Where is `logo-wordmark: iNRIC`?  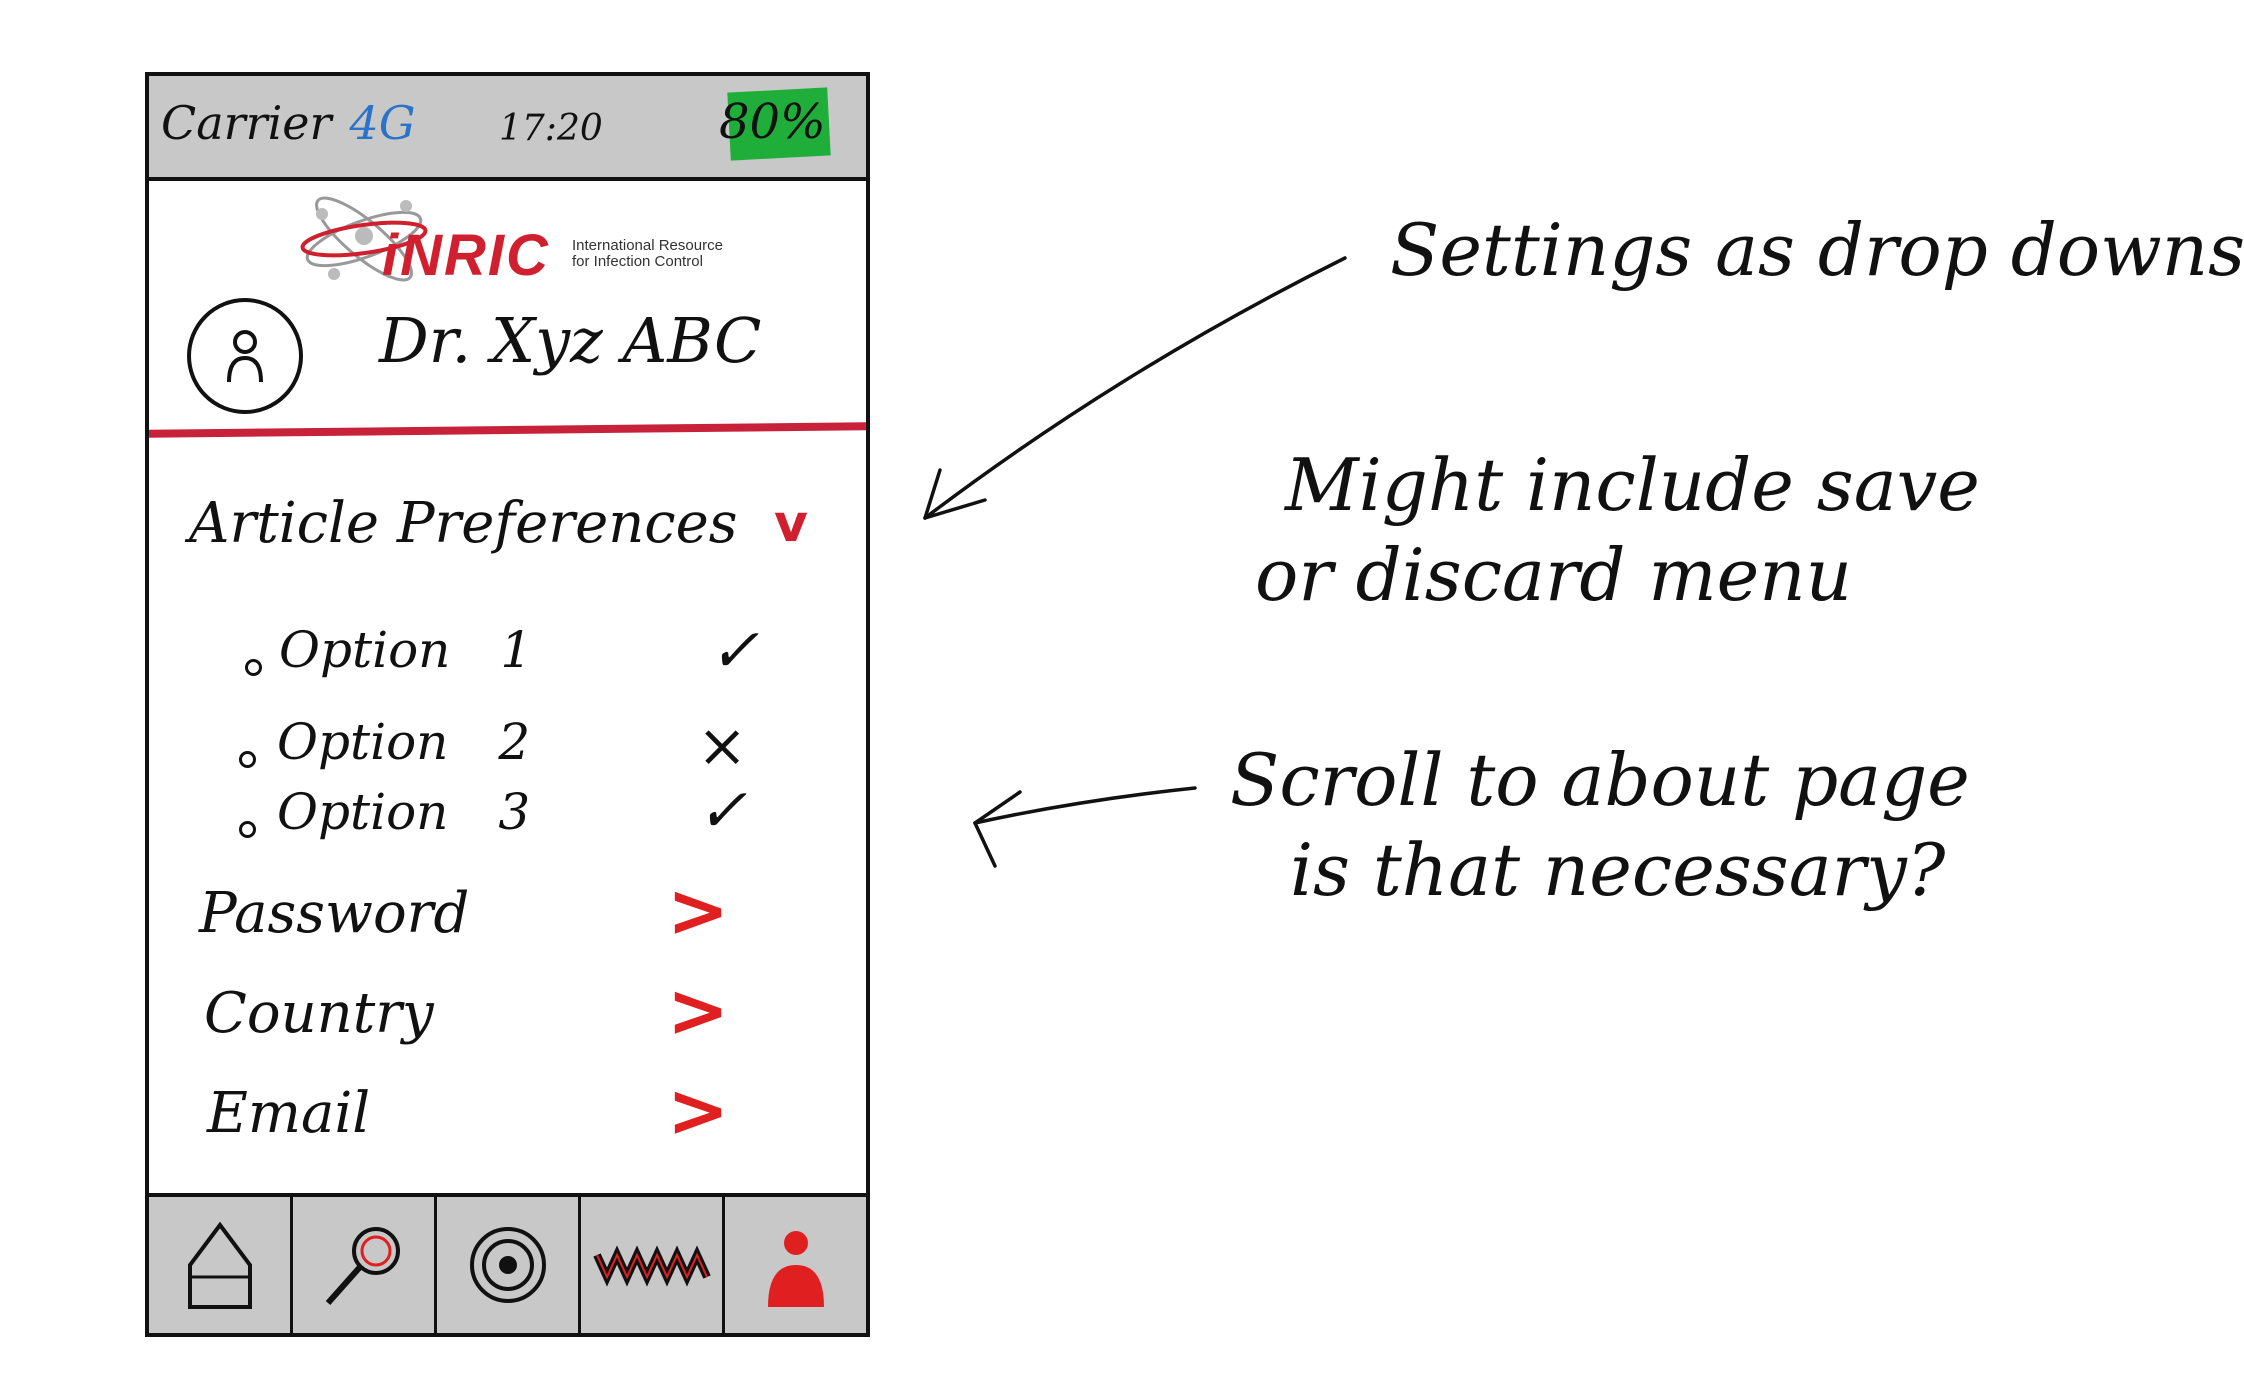 logo-wordmark: iNRIC is located at coordinates (466, 255).